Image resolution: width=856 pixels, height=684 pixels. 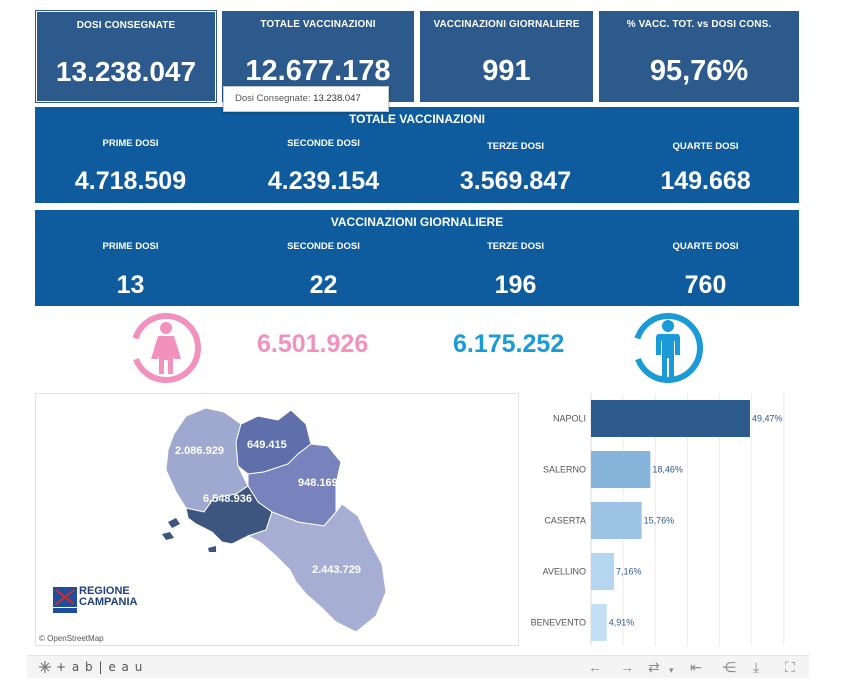 I want to click on female-count: 6.501.926, so click(x=313, y=344).